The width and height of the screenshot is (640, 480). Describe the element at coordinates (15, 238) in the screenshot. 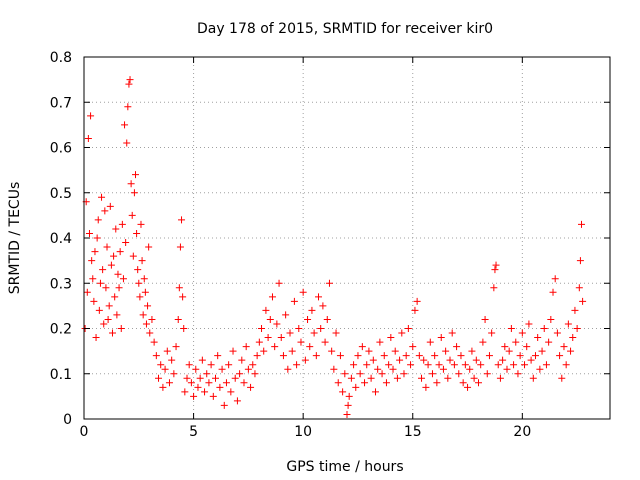

I see `y-axis-label: SRMTID / TECUs` at that location.